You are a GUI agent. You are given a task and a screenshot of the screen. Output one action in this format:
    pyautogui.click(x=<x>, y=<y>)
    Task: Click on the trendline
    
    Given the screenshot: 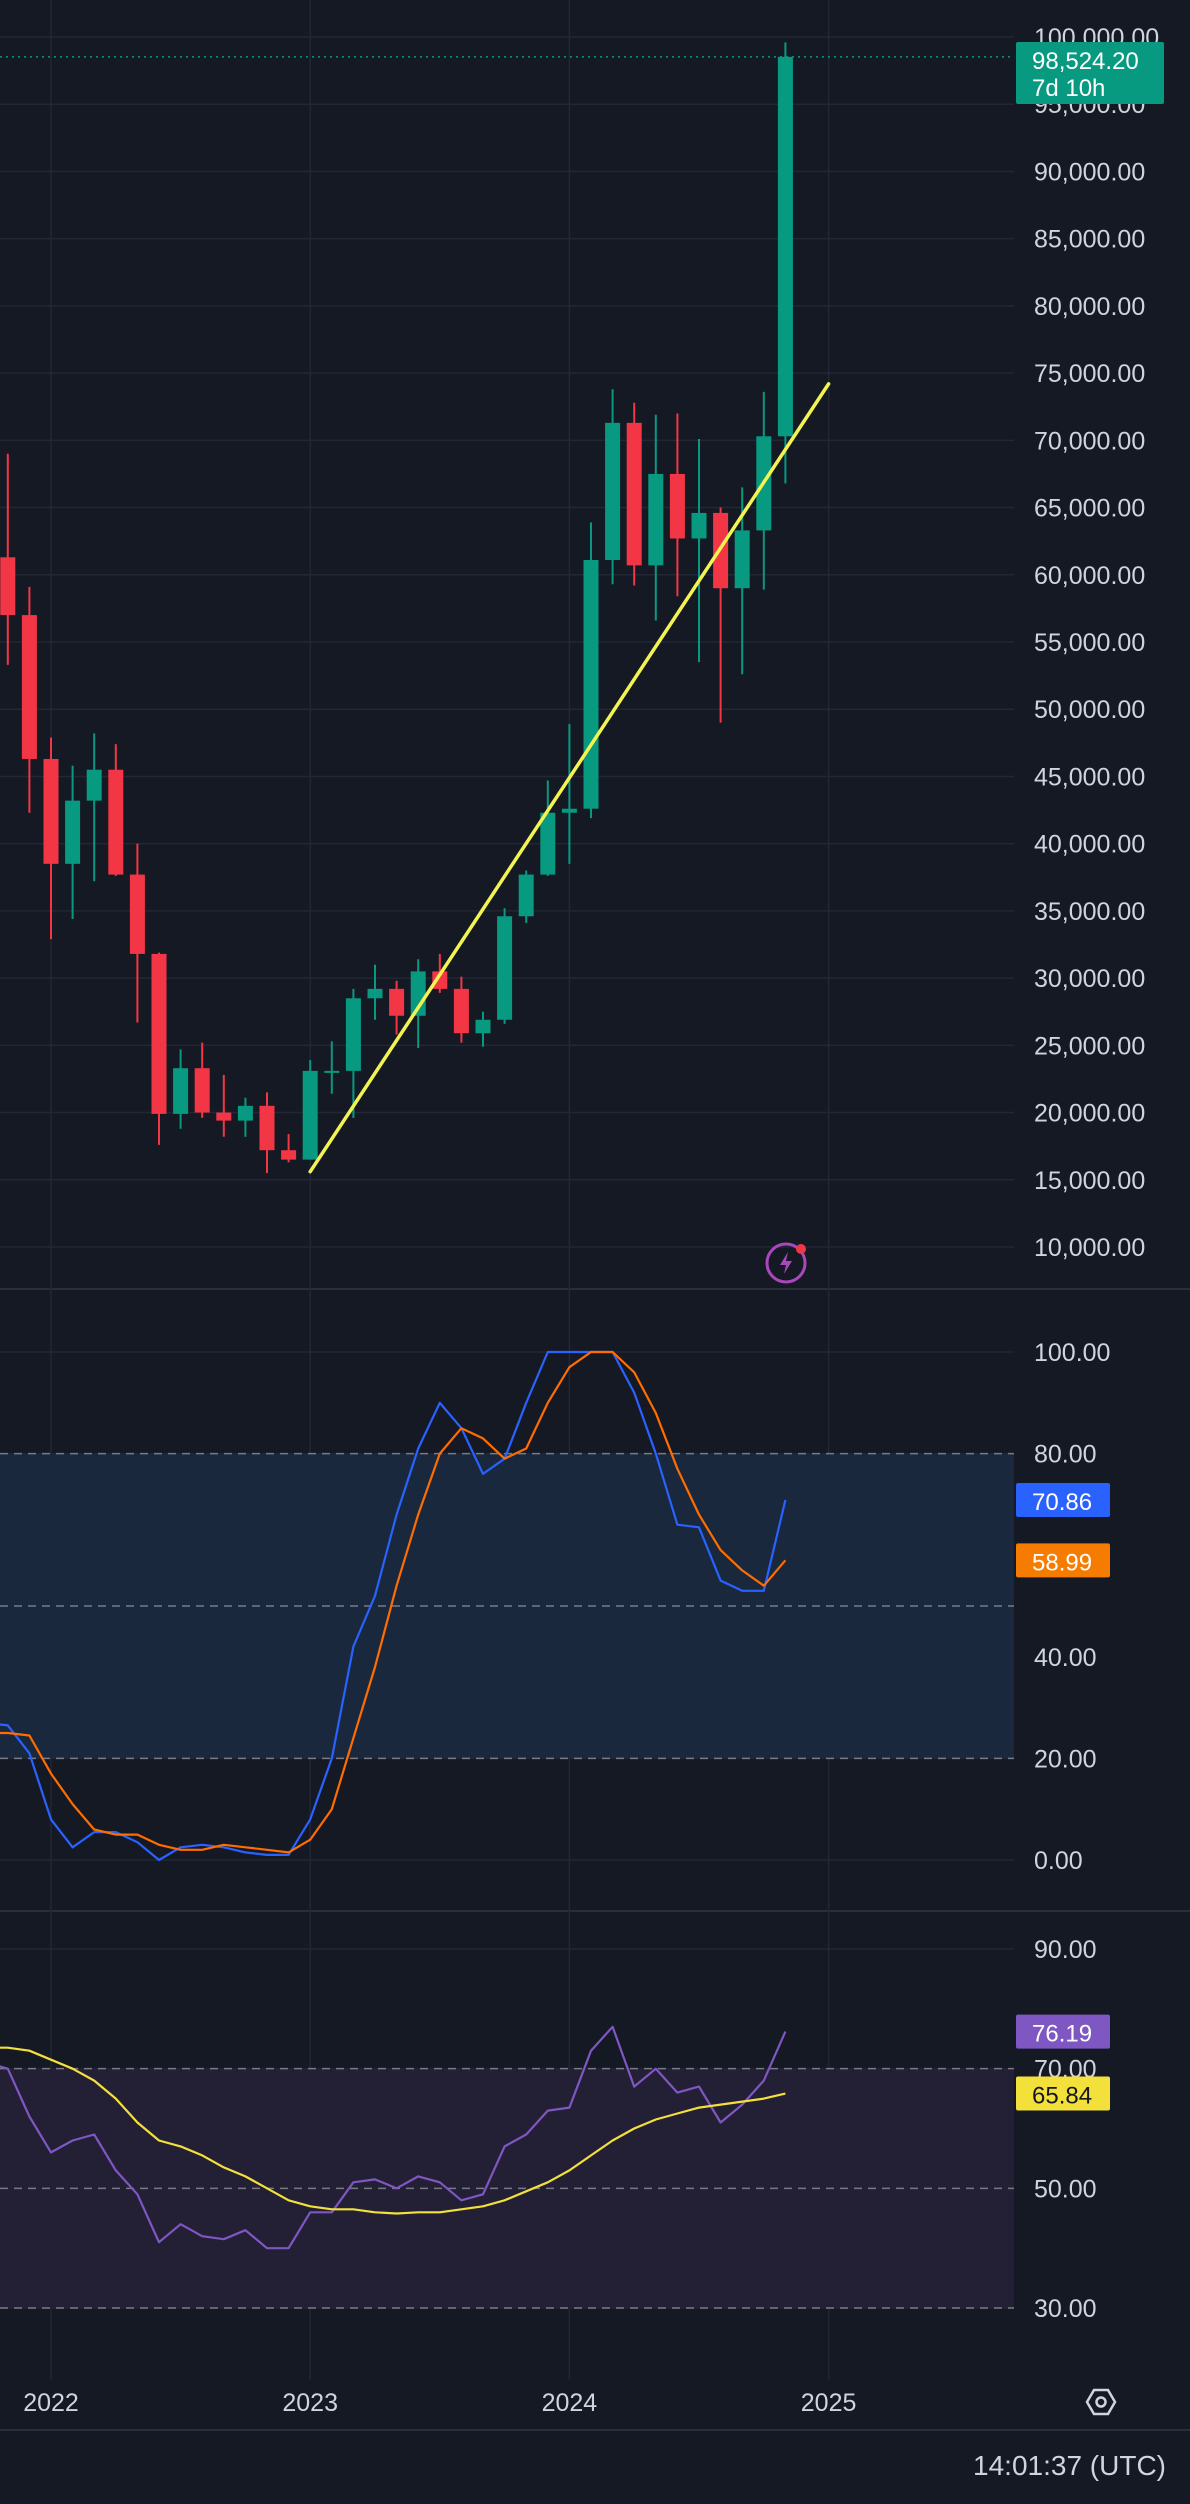 What is the action you would take?
    pyautogui.click(x=569, y=778)
    